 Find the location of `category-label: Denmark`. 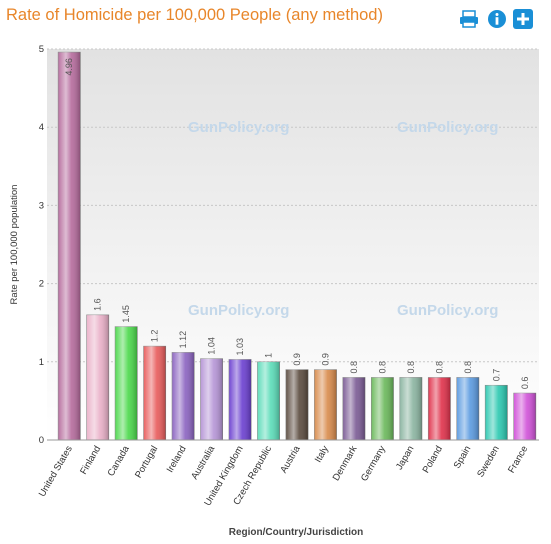

category-label: Denmark is located at coordinates (345, 463).